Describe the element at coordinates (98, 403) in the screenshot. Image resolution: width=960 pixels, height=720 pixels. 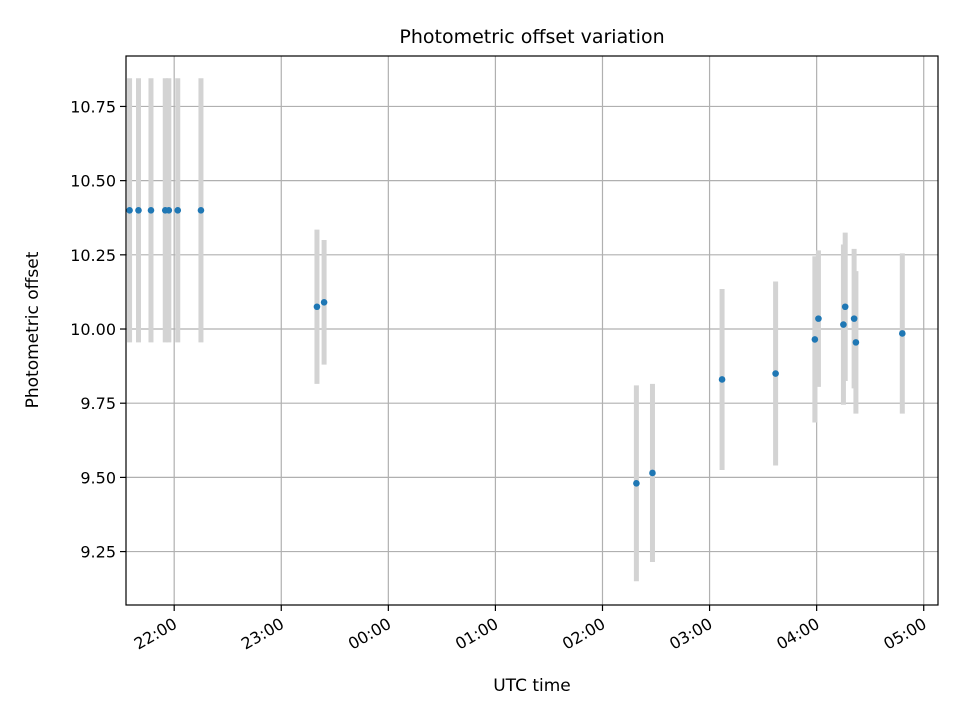
I see `y-tick-label: 9.75` at that location.